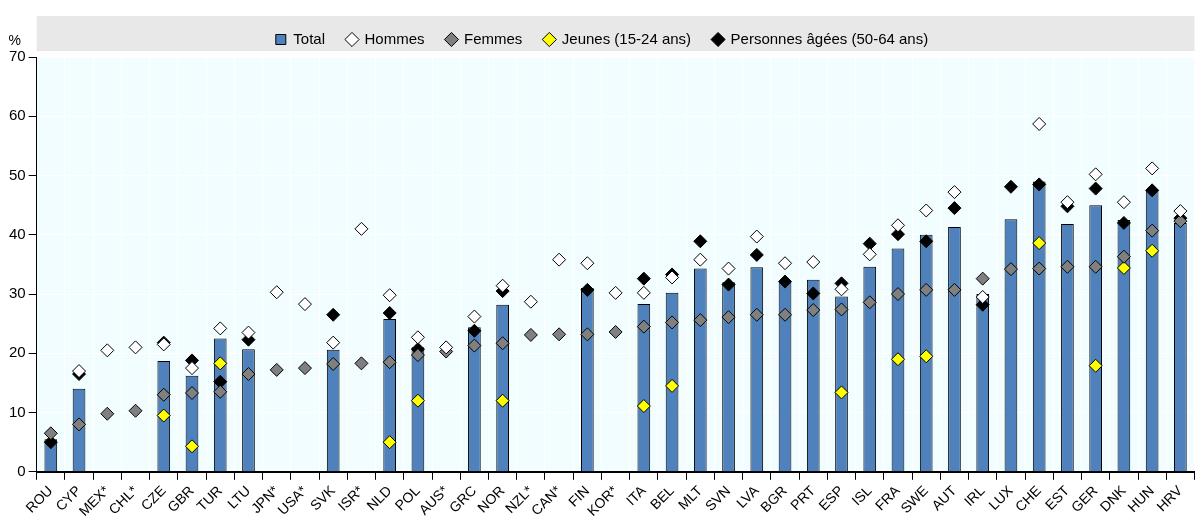  What do you see at coordinates (17, 115) in the screenshot?
I see `y-tick-label: 60` at bounding box center [17, 115].